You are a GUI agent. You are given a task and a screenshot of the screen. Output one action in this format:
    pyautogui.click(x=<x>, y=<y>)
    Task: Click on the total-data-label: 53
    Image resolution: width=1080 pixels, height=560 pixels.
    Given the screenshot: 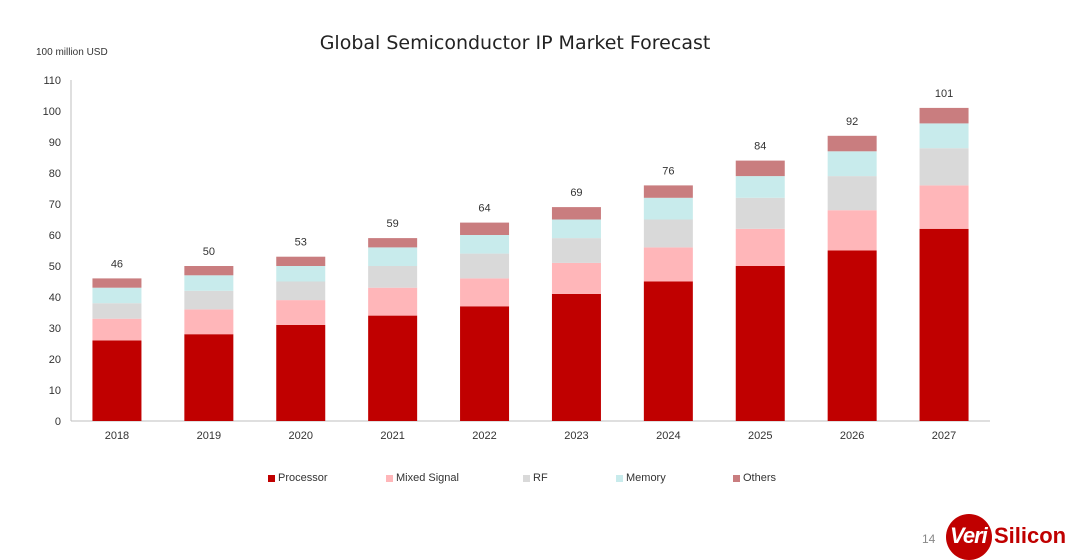 What is the action you would take?
    pyautogui.click(x=301, y=243)
    